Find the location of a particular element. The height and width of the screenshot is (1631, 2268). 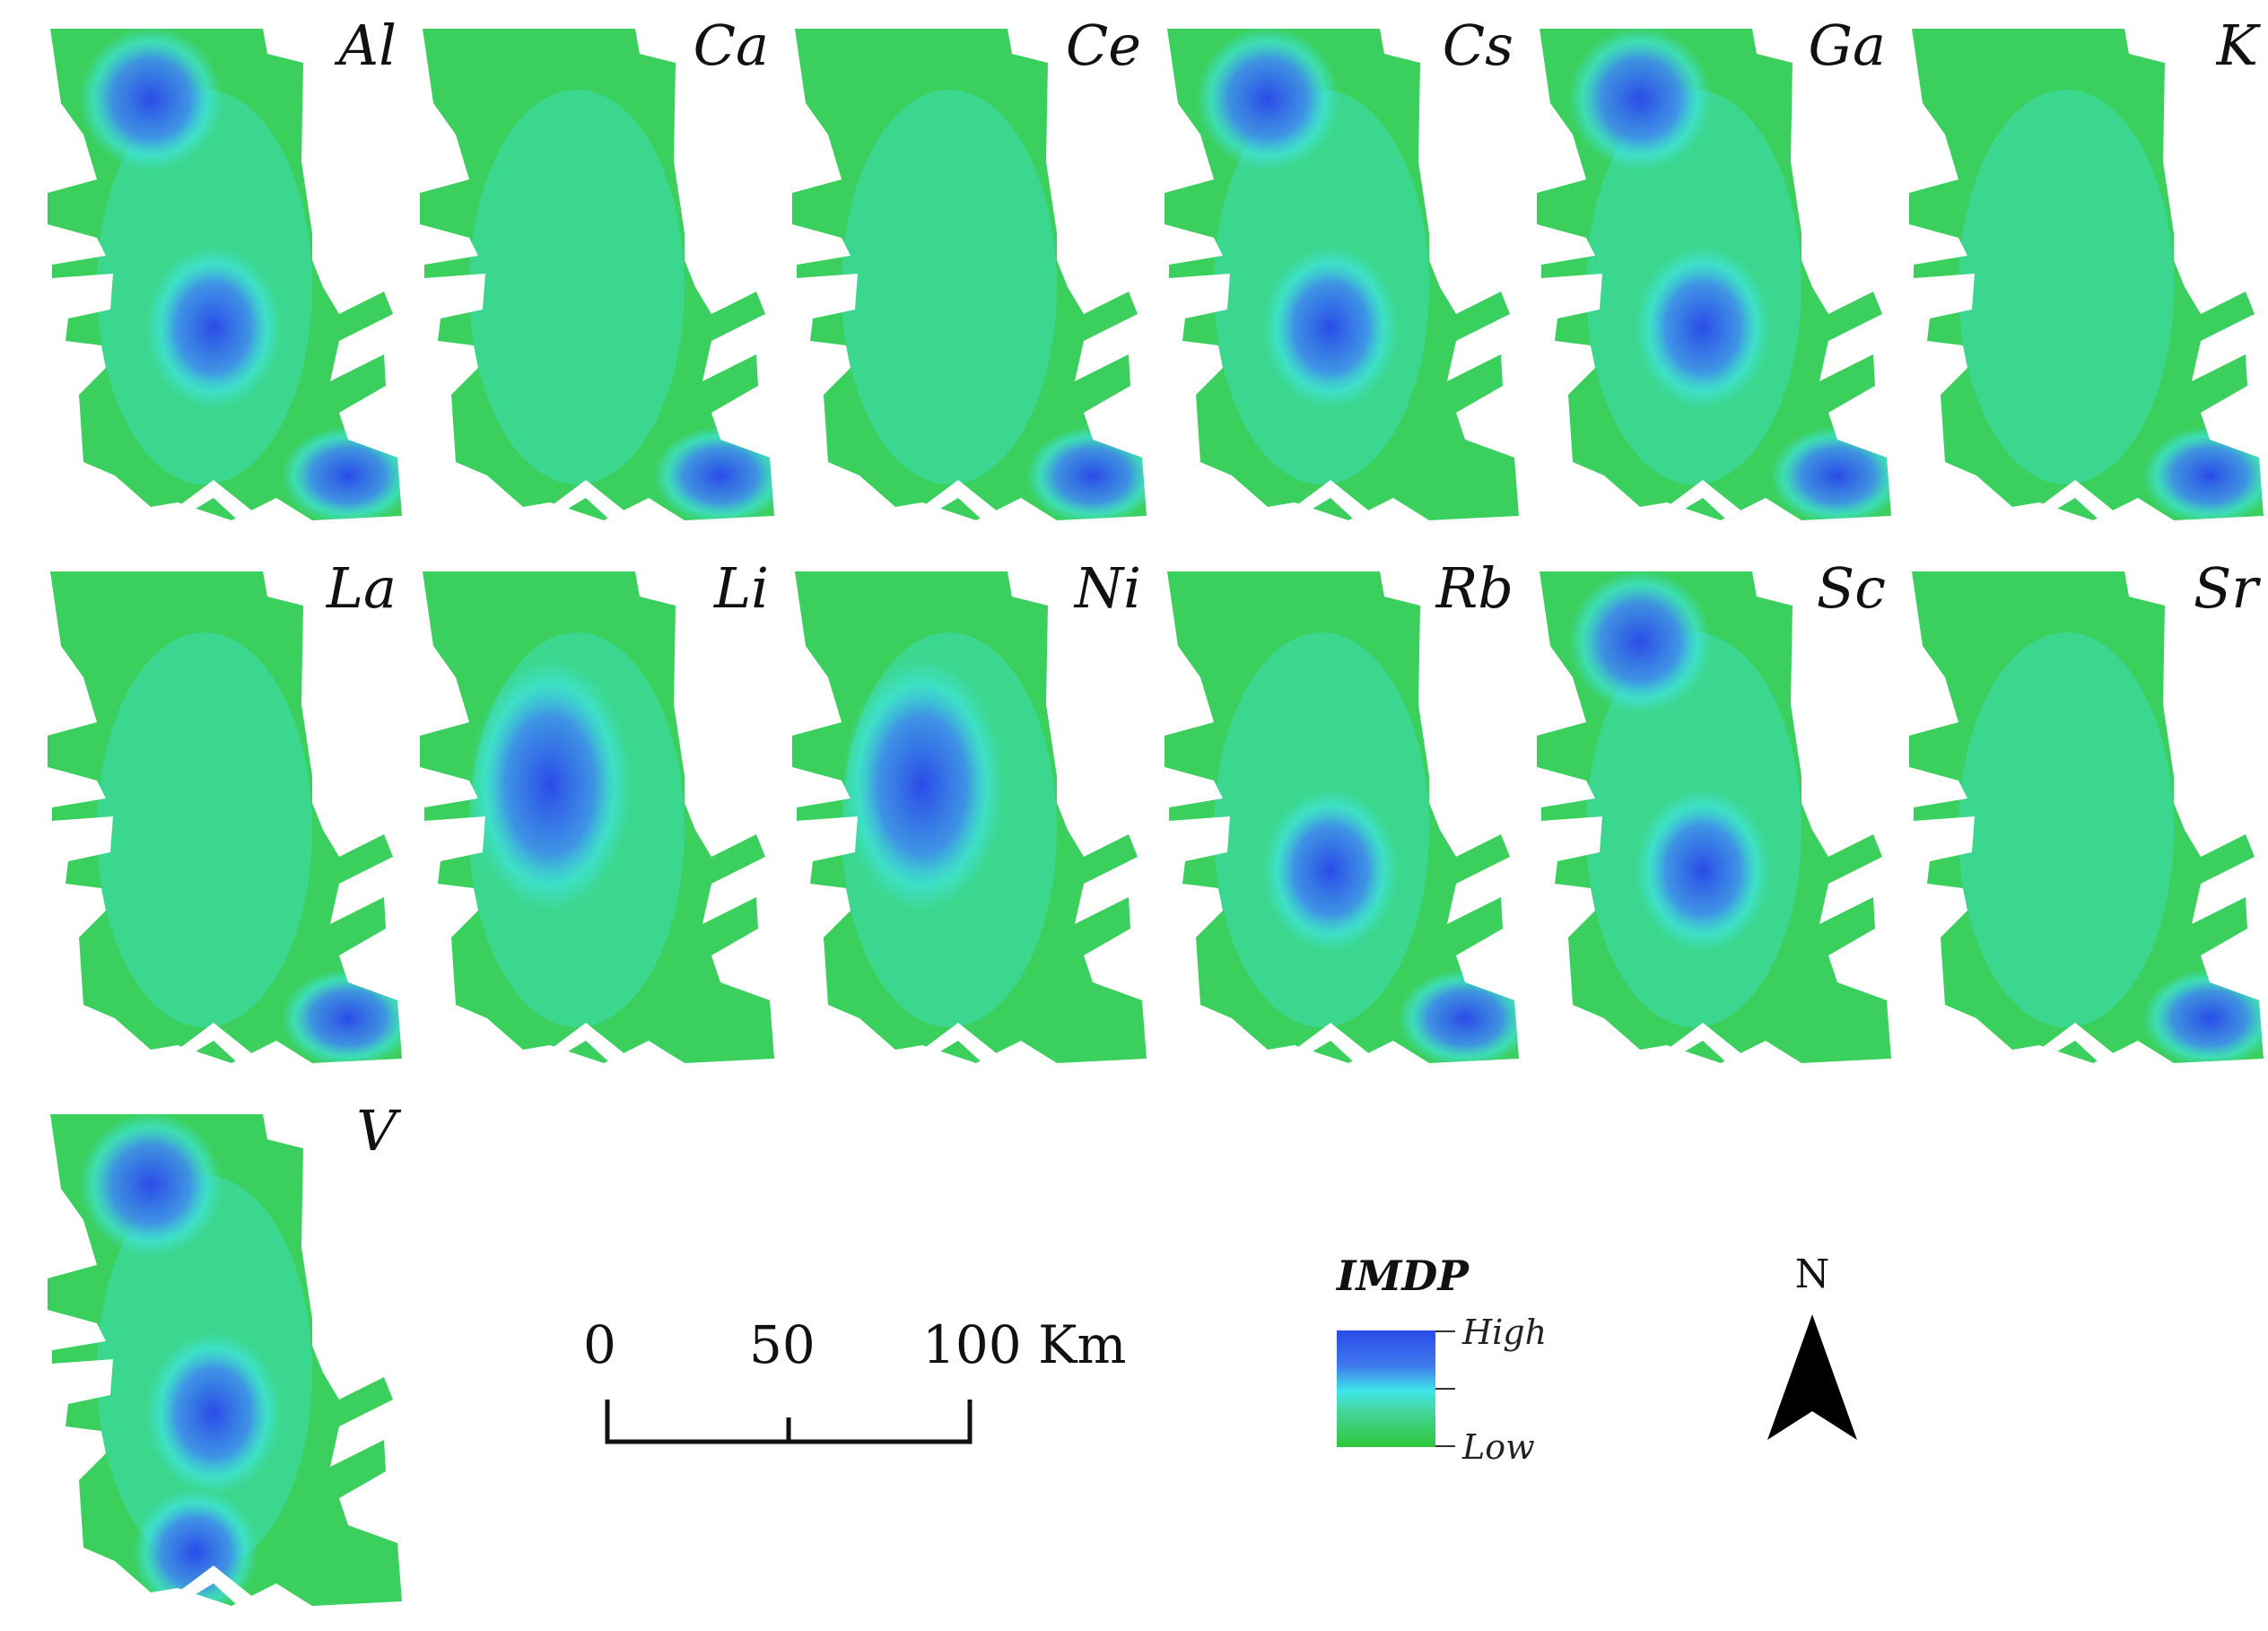

scale-bar: 0 50 100 Km is located at coordinates (870, 1390).